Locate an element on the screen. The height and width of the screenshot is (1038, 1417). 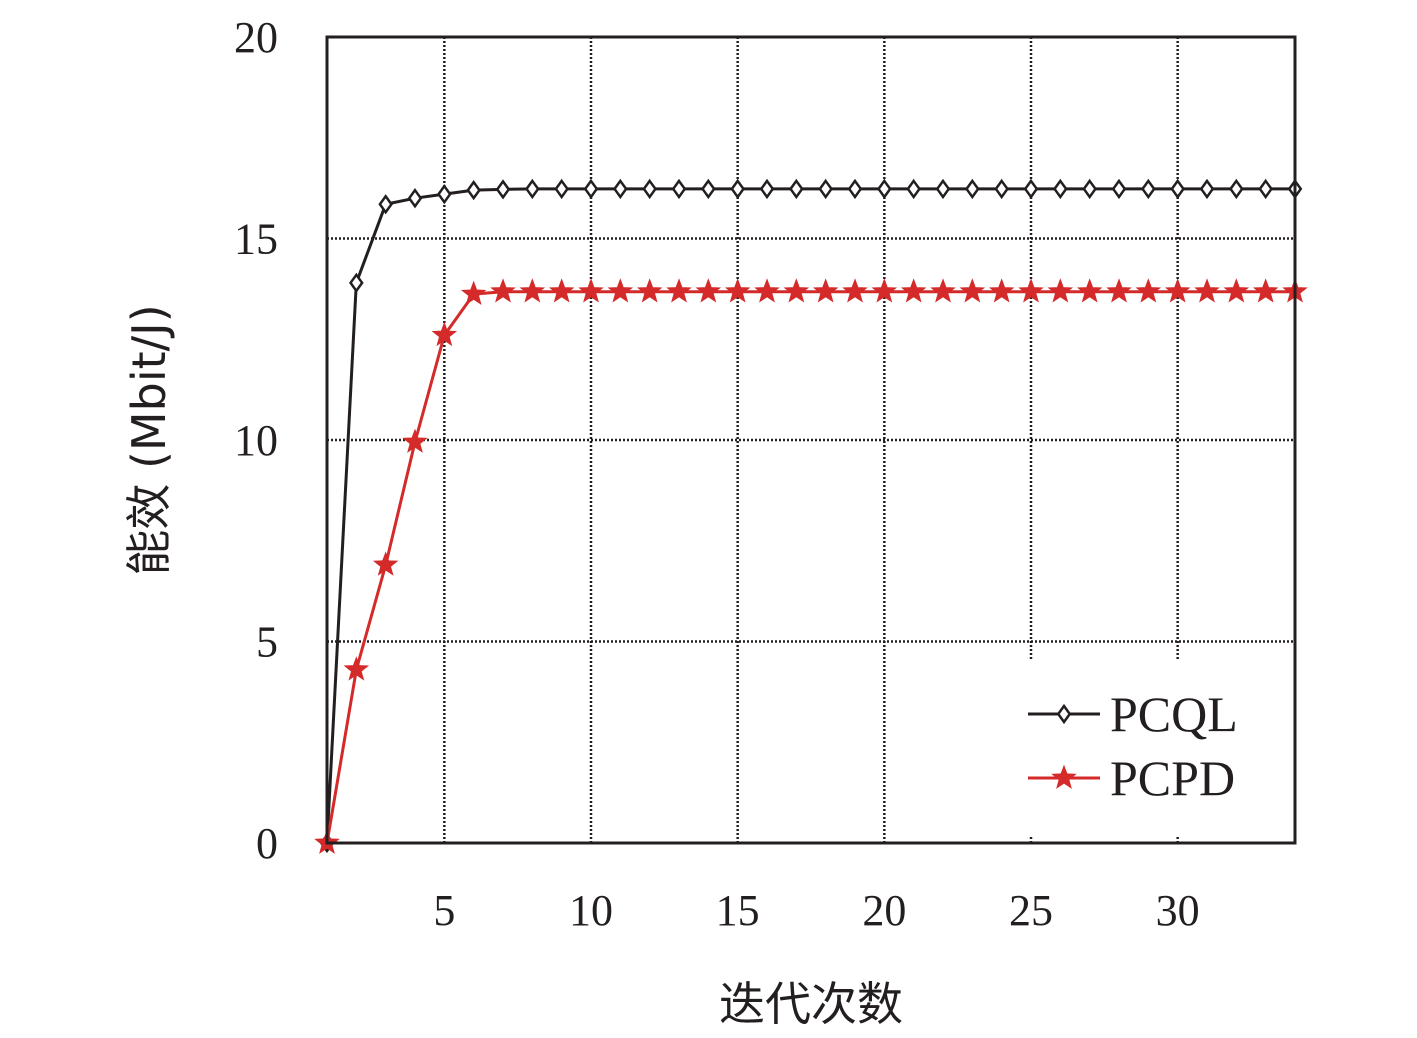
y-tick-label: 20 is located at coordinates (256, 37).